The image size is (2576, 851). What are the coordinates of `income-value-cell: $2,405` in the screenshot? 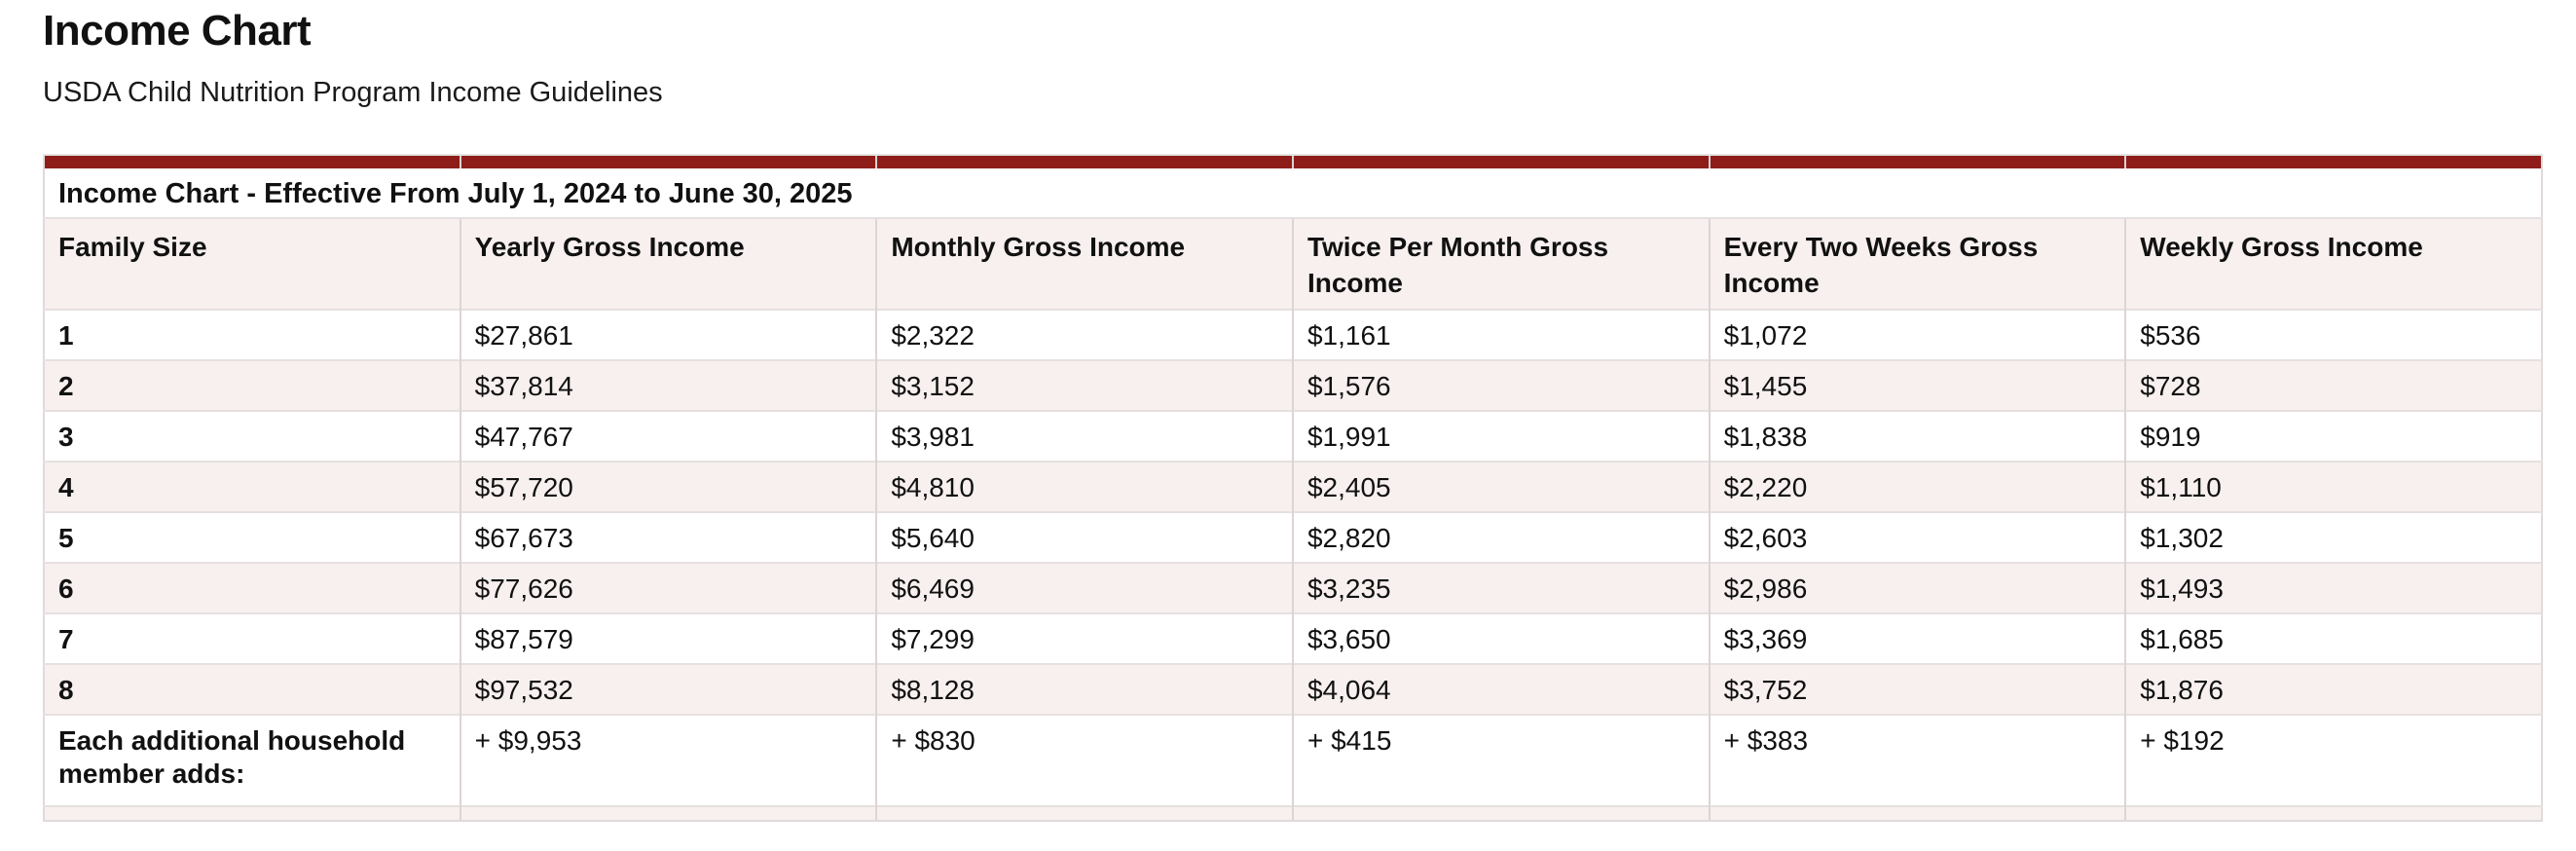 It's located at (1500, 486).